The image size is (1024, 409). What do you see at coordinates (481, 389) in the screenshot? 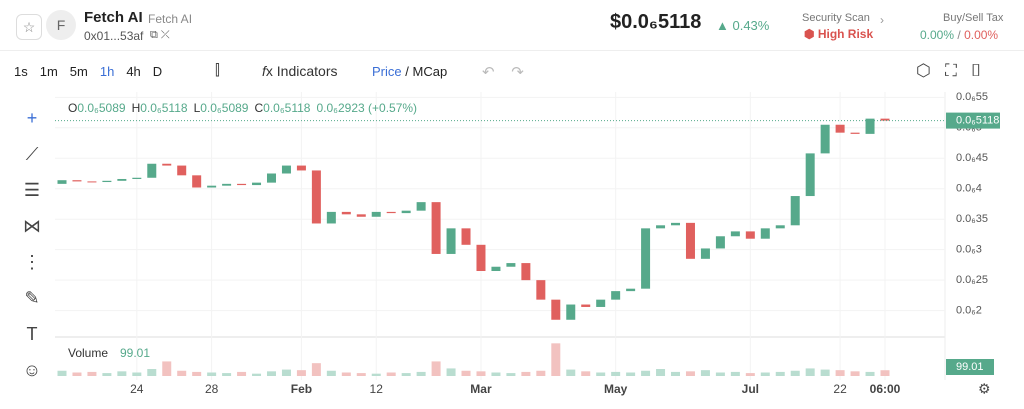
I see `x-tick-label: Mar` at bounding box center [481, 389].